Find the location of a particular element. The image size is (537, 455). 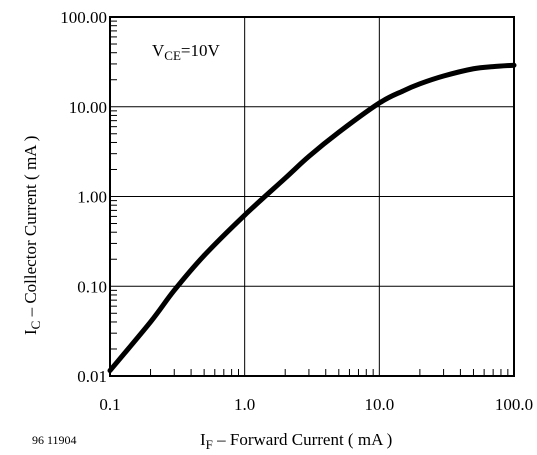

y-tick-label: 0.10 is located at coordinates (92, 286).